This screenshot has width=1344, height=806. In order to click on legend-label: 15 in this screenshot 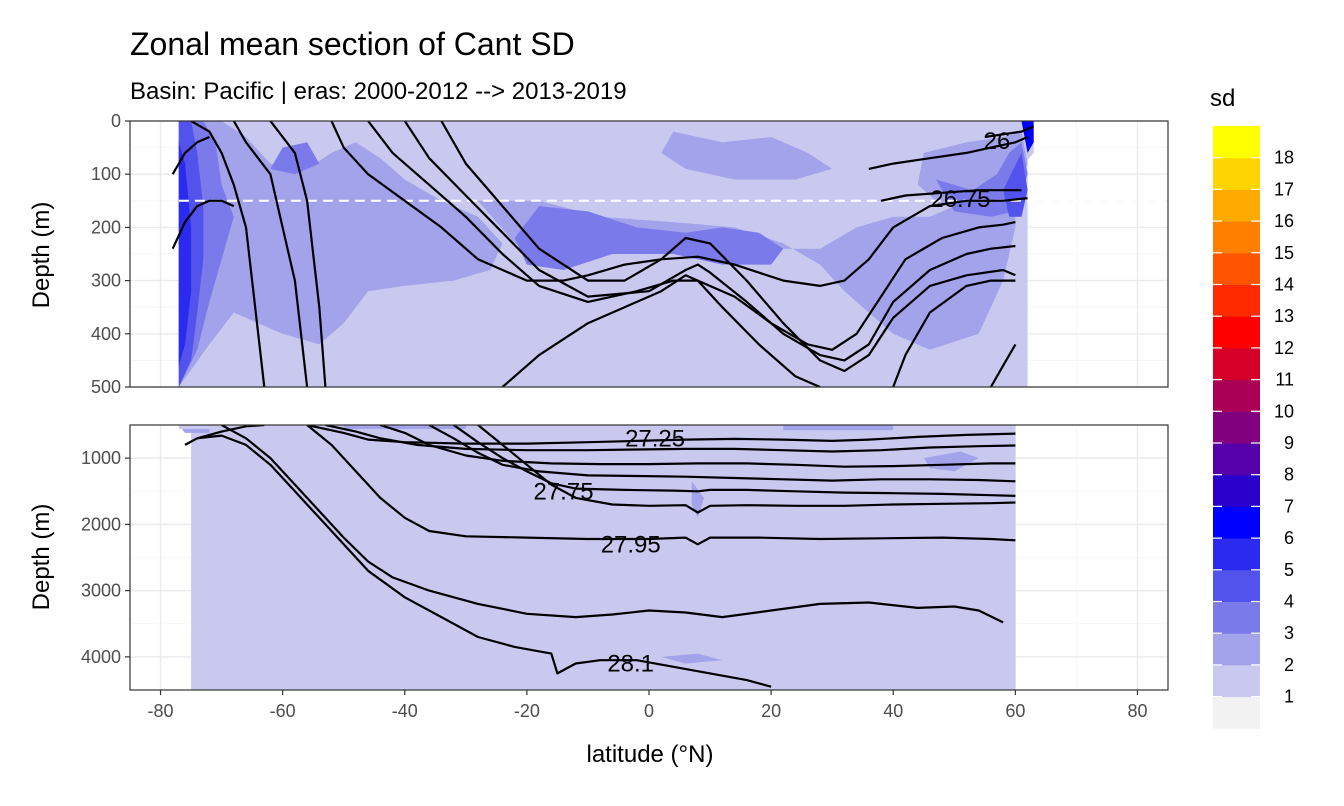, I will do `click(1284, 253)`.